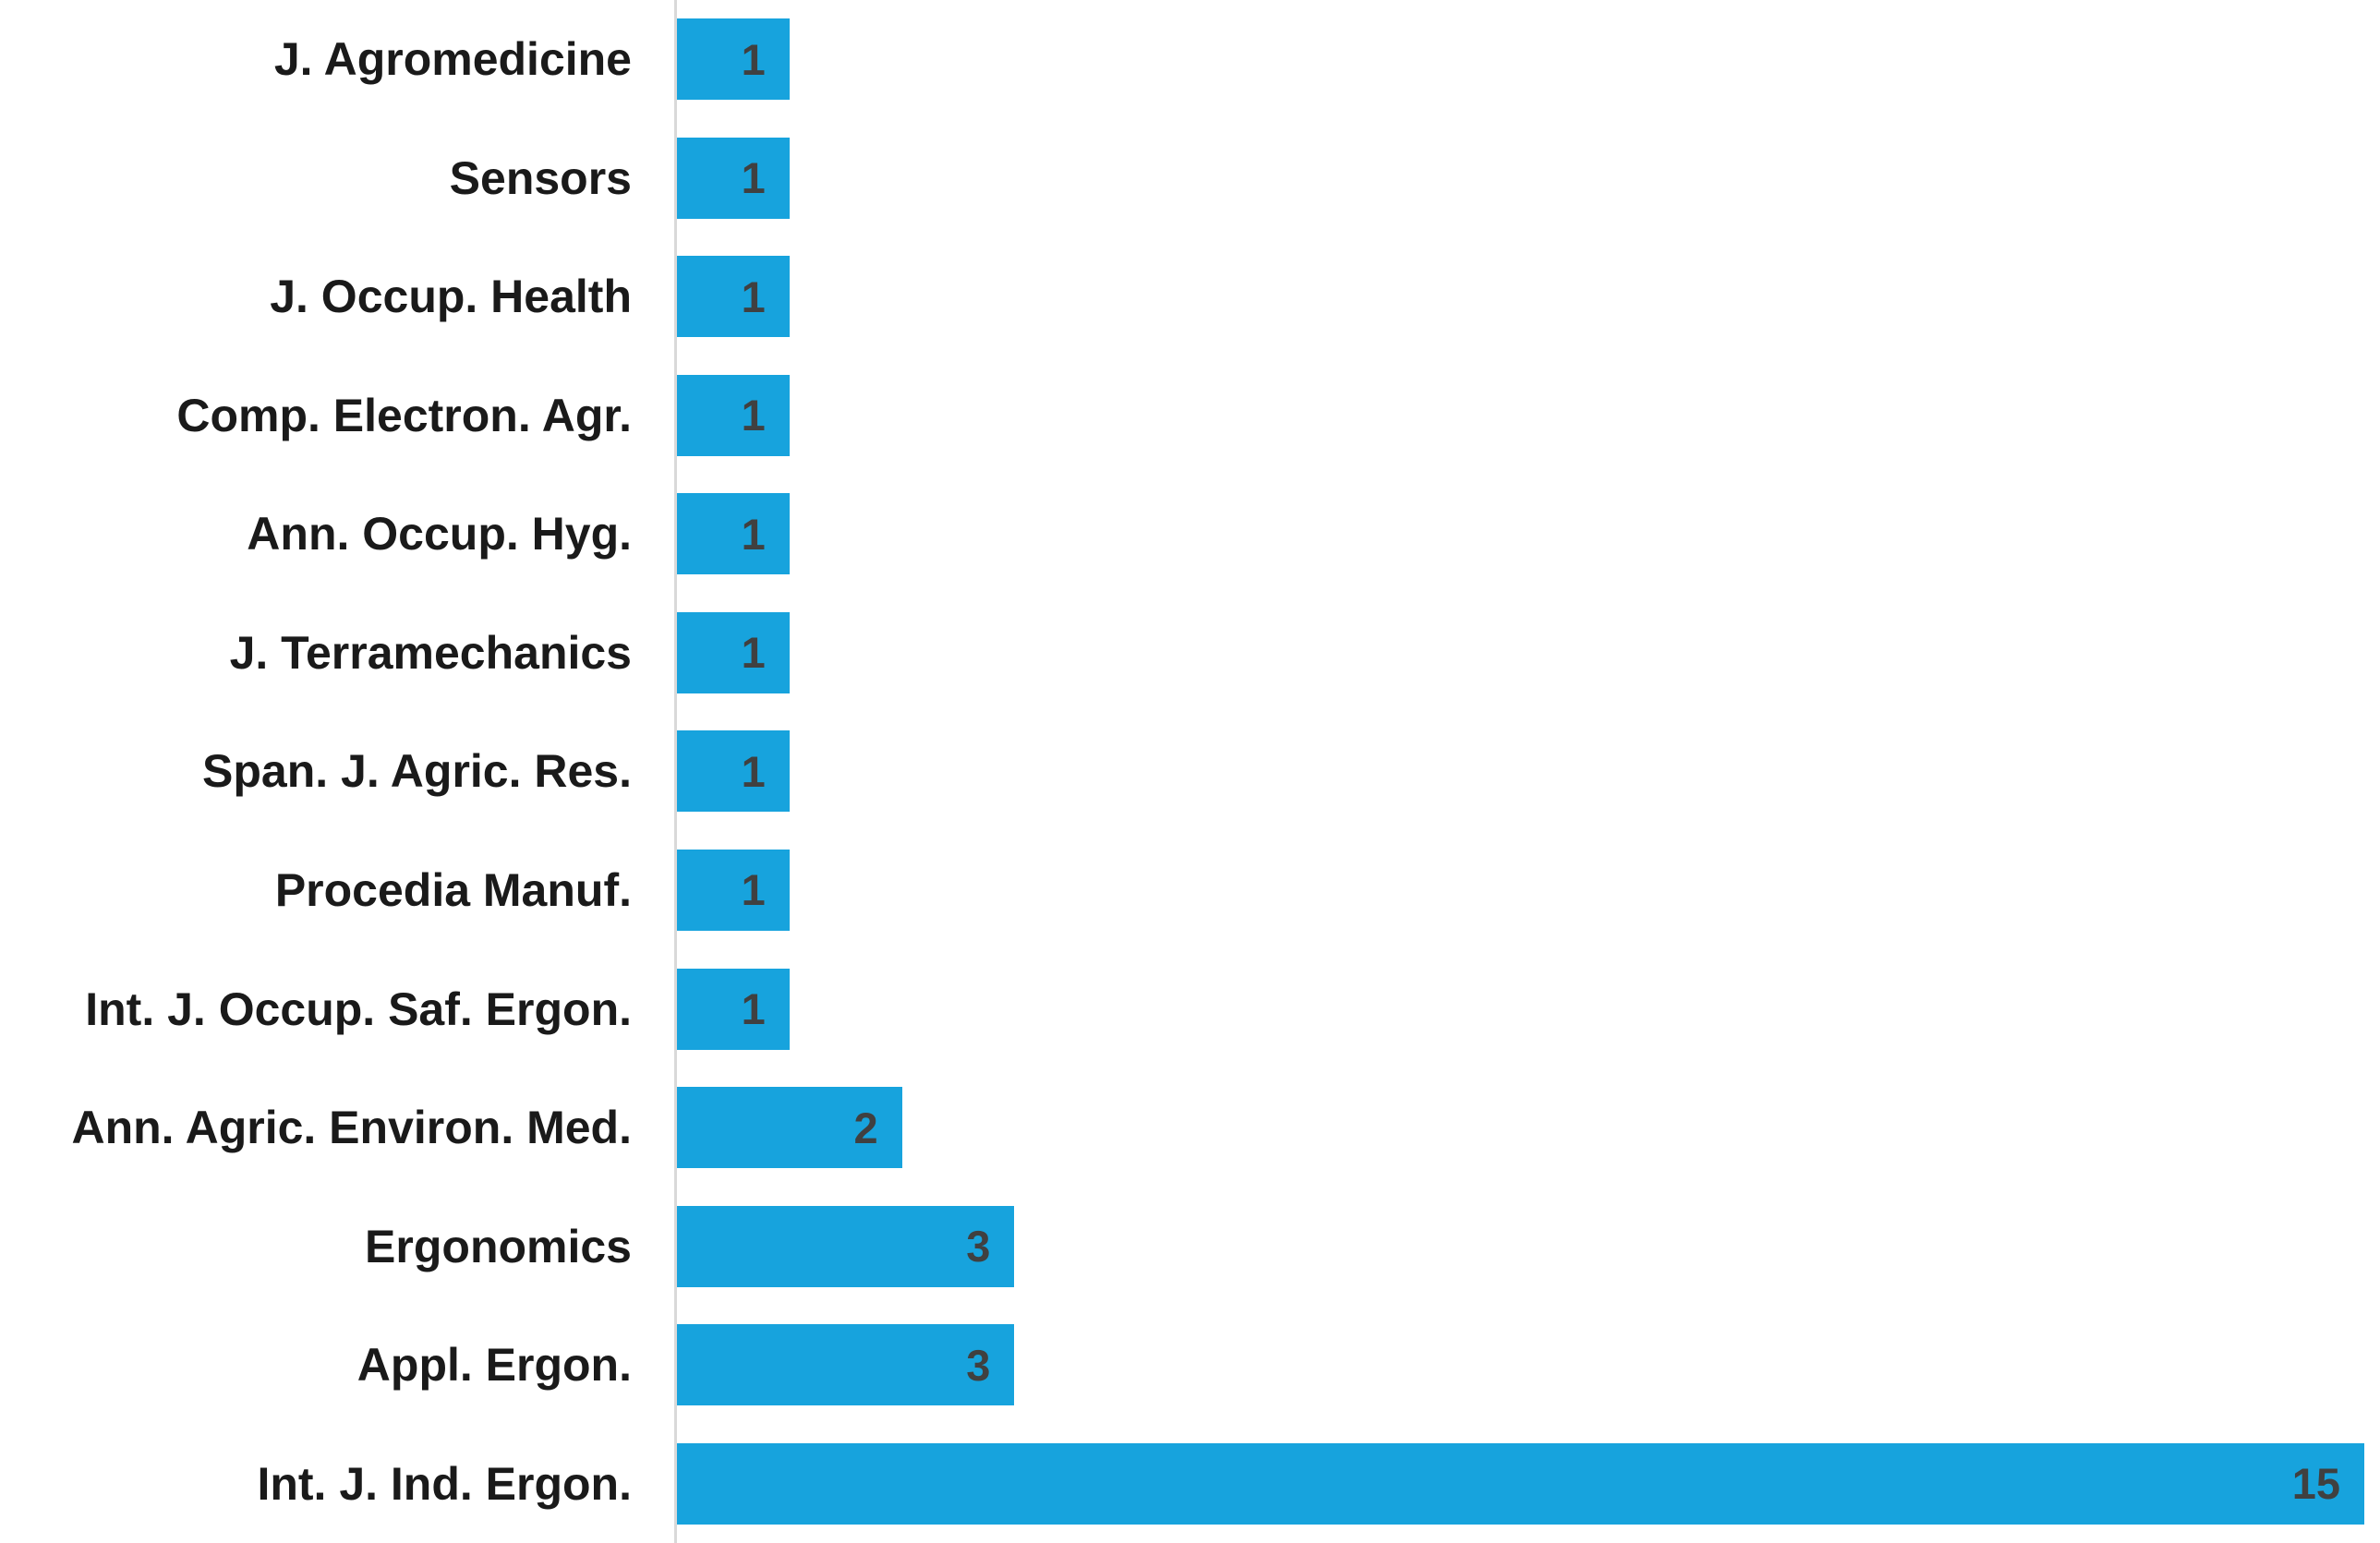  Describe the element at coordinates (865, 1127) in the screenshot. I see `value-label: 2` at that location.